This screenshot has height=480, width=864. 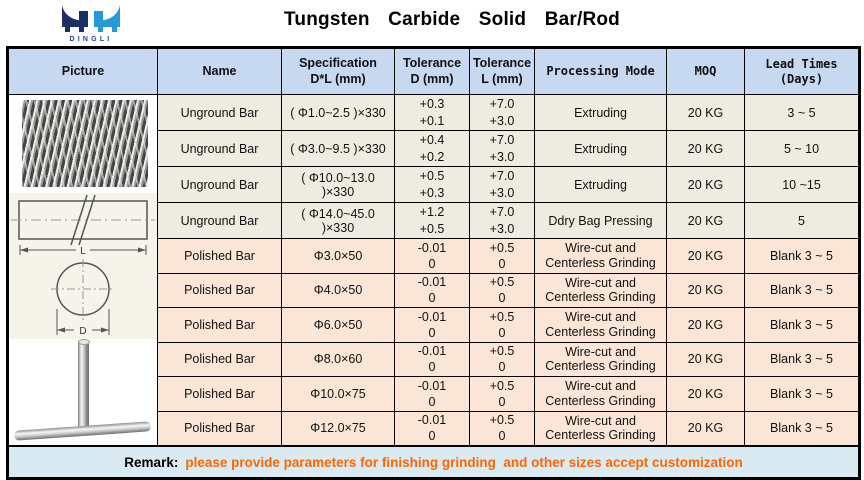 I want to click on bar-bundle-photo, so click(x=85, y=143).